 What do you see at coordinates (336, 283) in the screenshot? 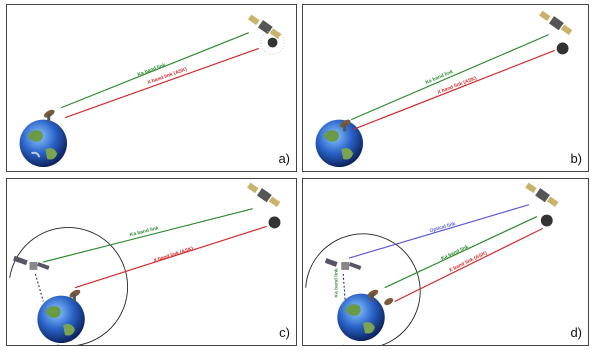
I see `relay-ka-band-link-label: Ka band link` at bounding box center [336, 283].